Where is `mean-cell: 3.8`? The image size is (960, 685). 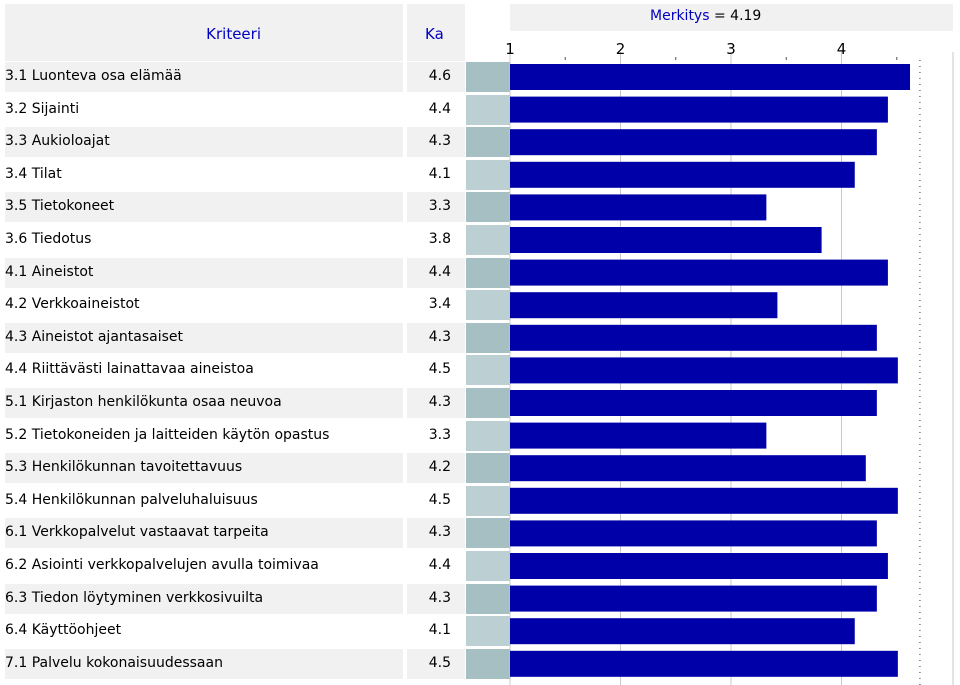
mean-cell: 3.8 is located at coordinates (436, 240).